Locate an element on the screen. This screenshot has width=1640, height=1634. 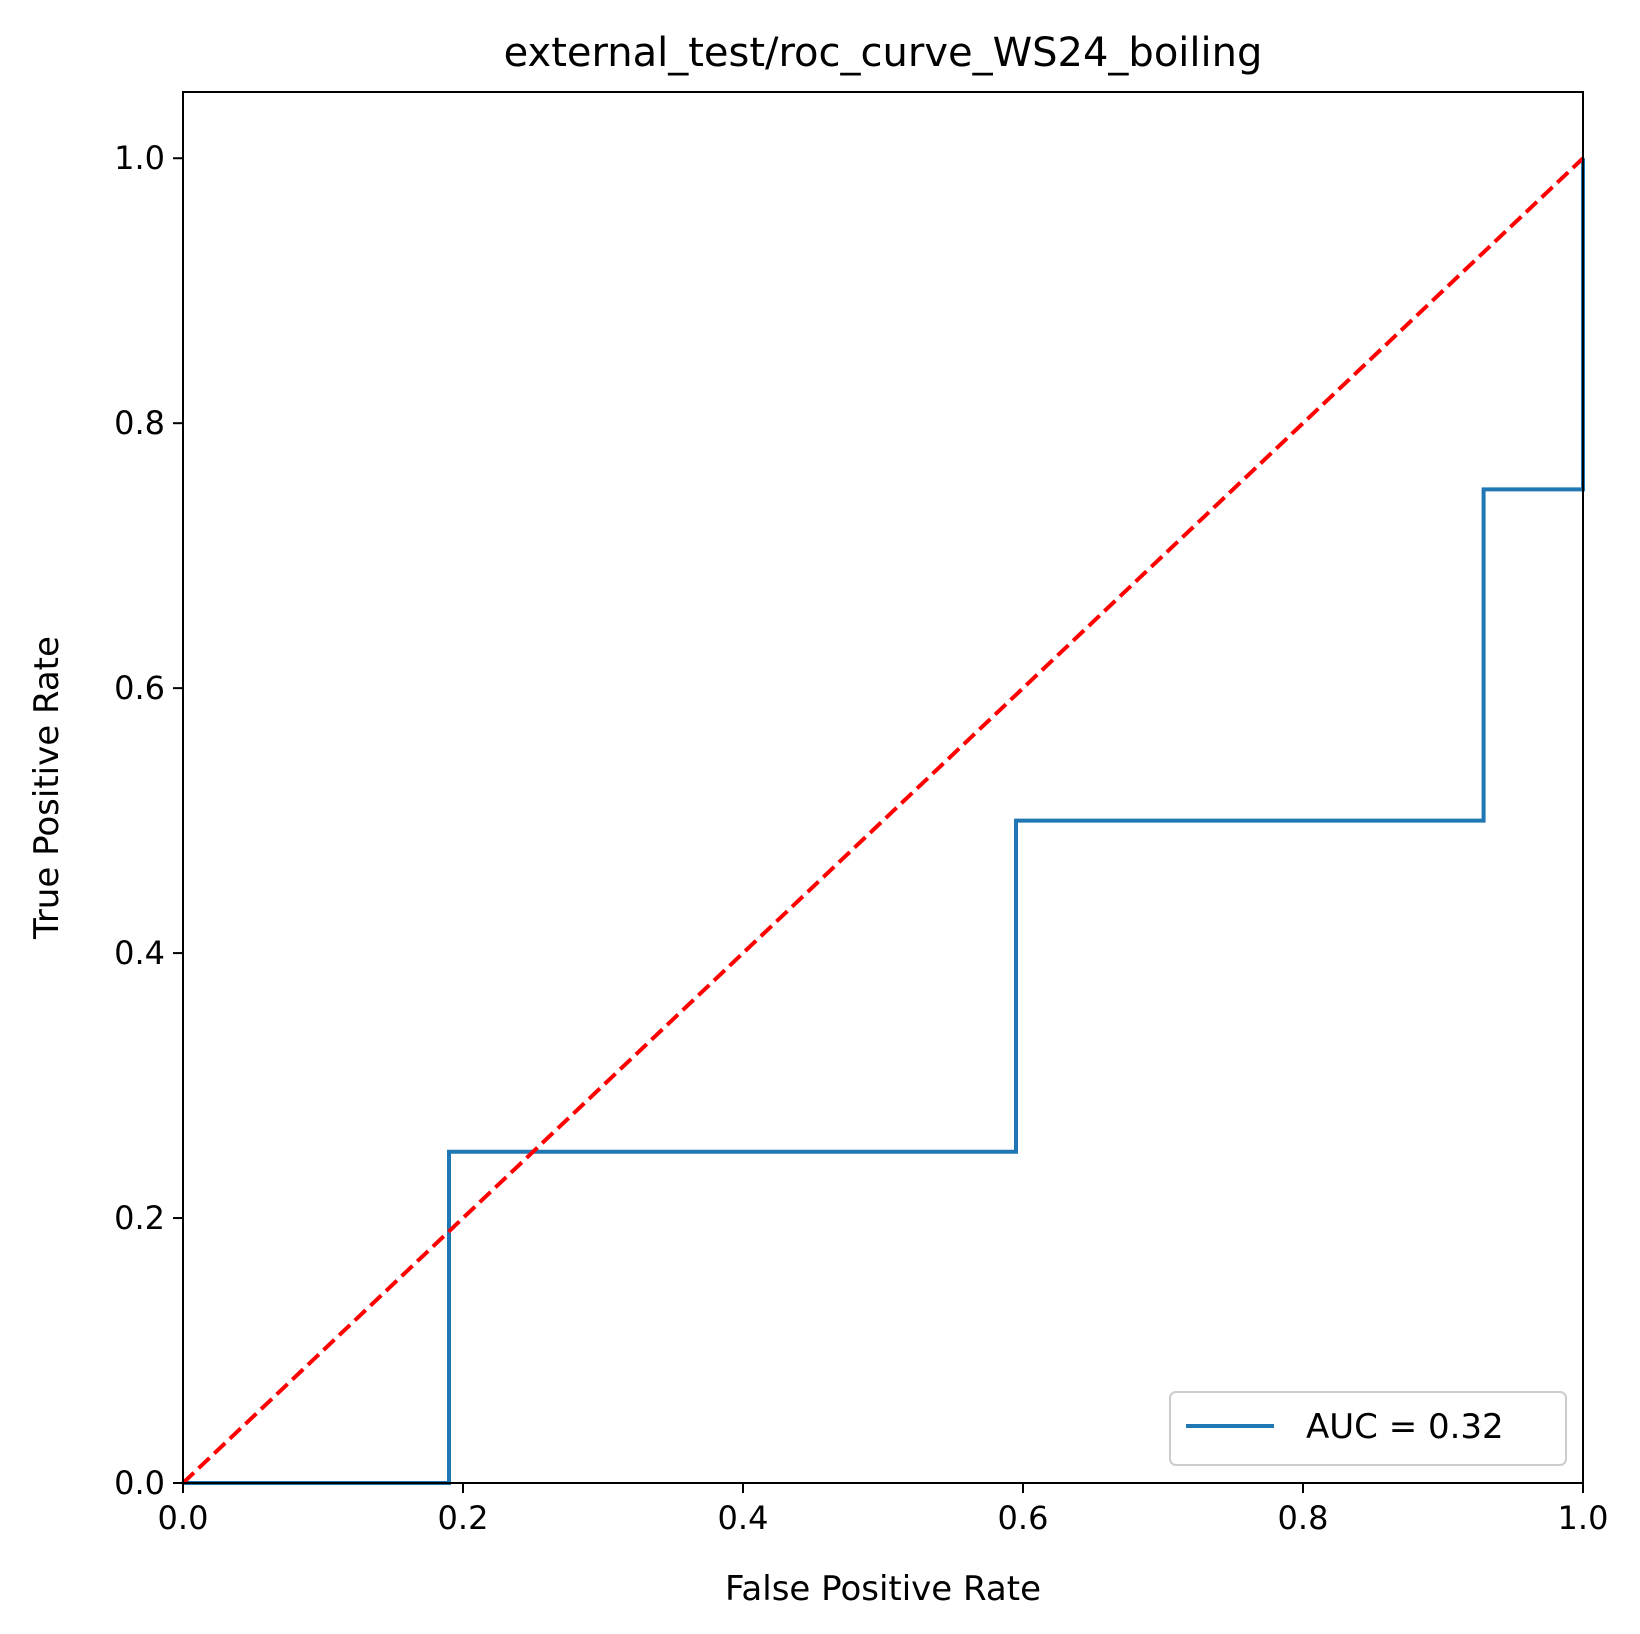
x-tick-label: 0.0 is located at coordinates (183, 1518).